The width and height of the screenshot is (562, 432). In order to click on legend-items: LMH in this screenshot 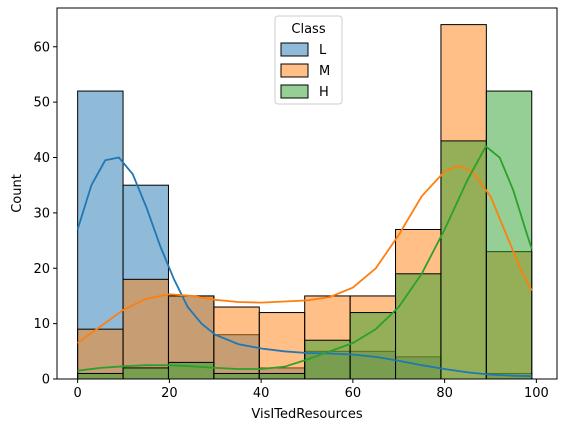, I will do `click(305, 71)`.